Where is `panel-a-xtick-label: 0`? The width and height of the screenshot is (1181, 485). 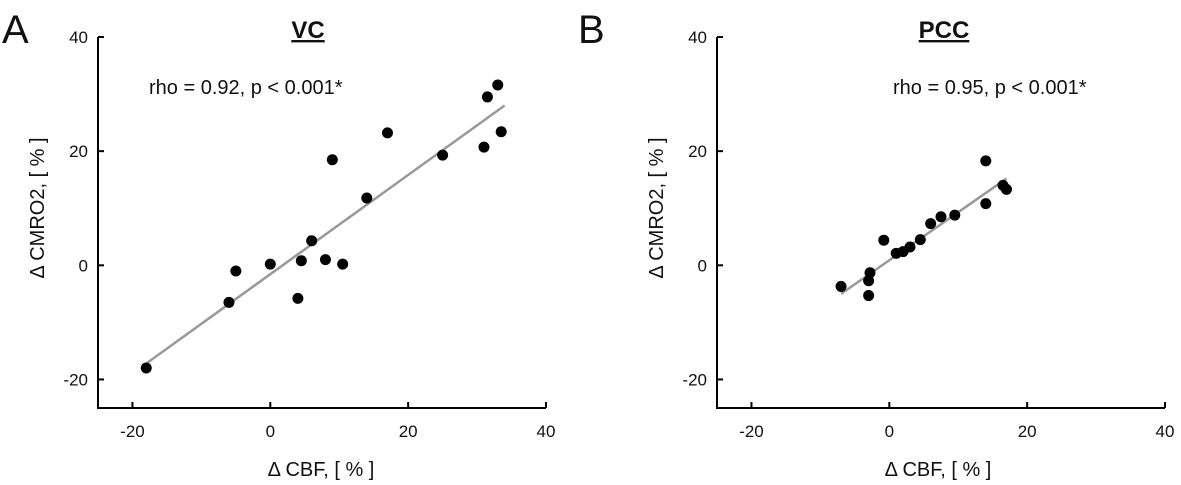
panel-a-xtick-label: 0 is located at coordinates (270, 431).